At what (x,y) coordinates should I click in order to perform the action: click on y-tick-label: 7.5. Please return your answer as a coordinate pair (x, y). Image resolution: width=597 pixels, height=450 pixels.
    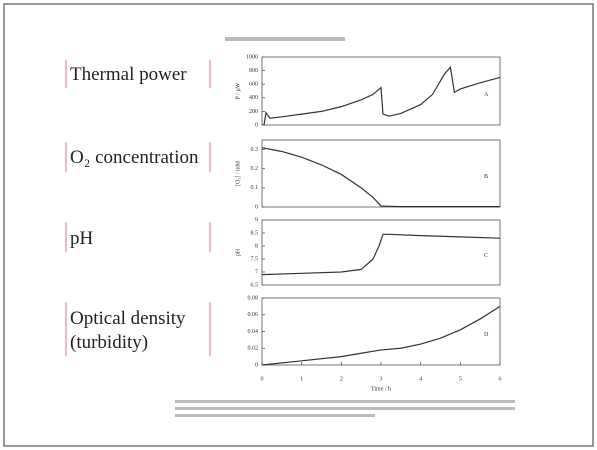
    Looking at the image, I should click on (255, 259).